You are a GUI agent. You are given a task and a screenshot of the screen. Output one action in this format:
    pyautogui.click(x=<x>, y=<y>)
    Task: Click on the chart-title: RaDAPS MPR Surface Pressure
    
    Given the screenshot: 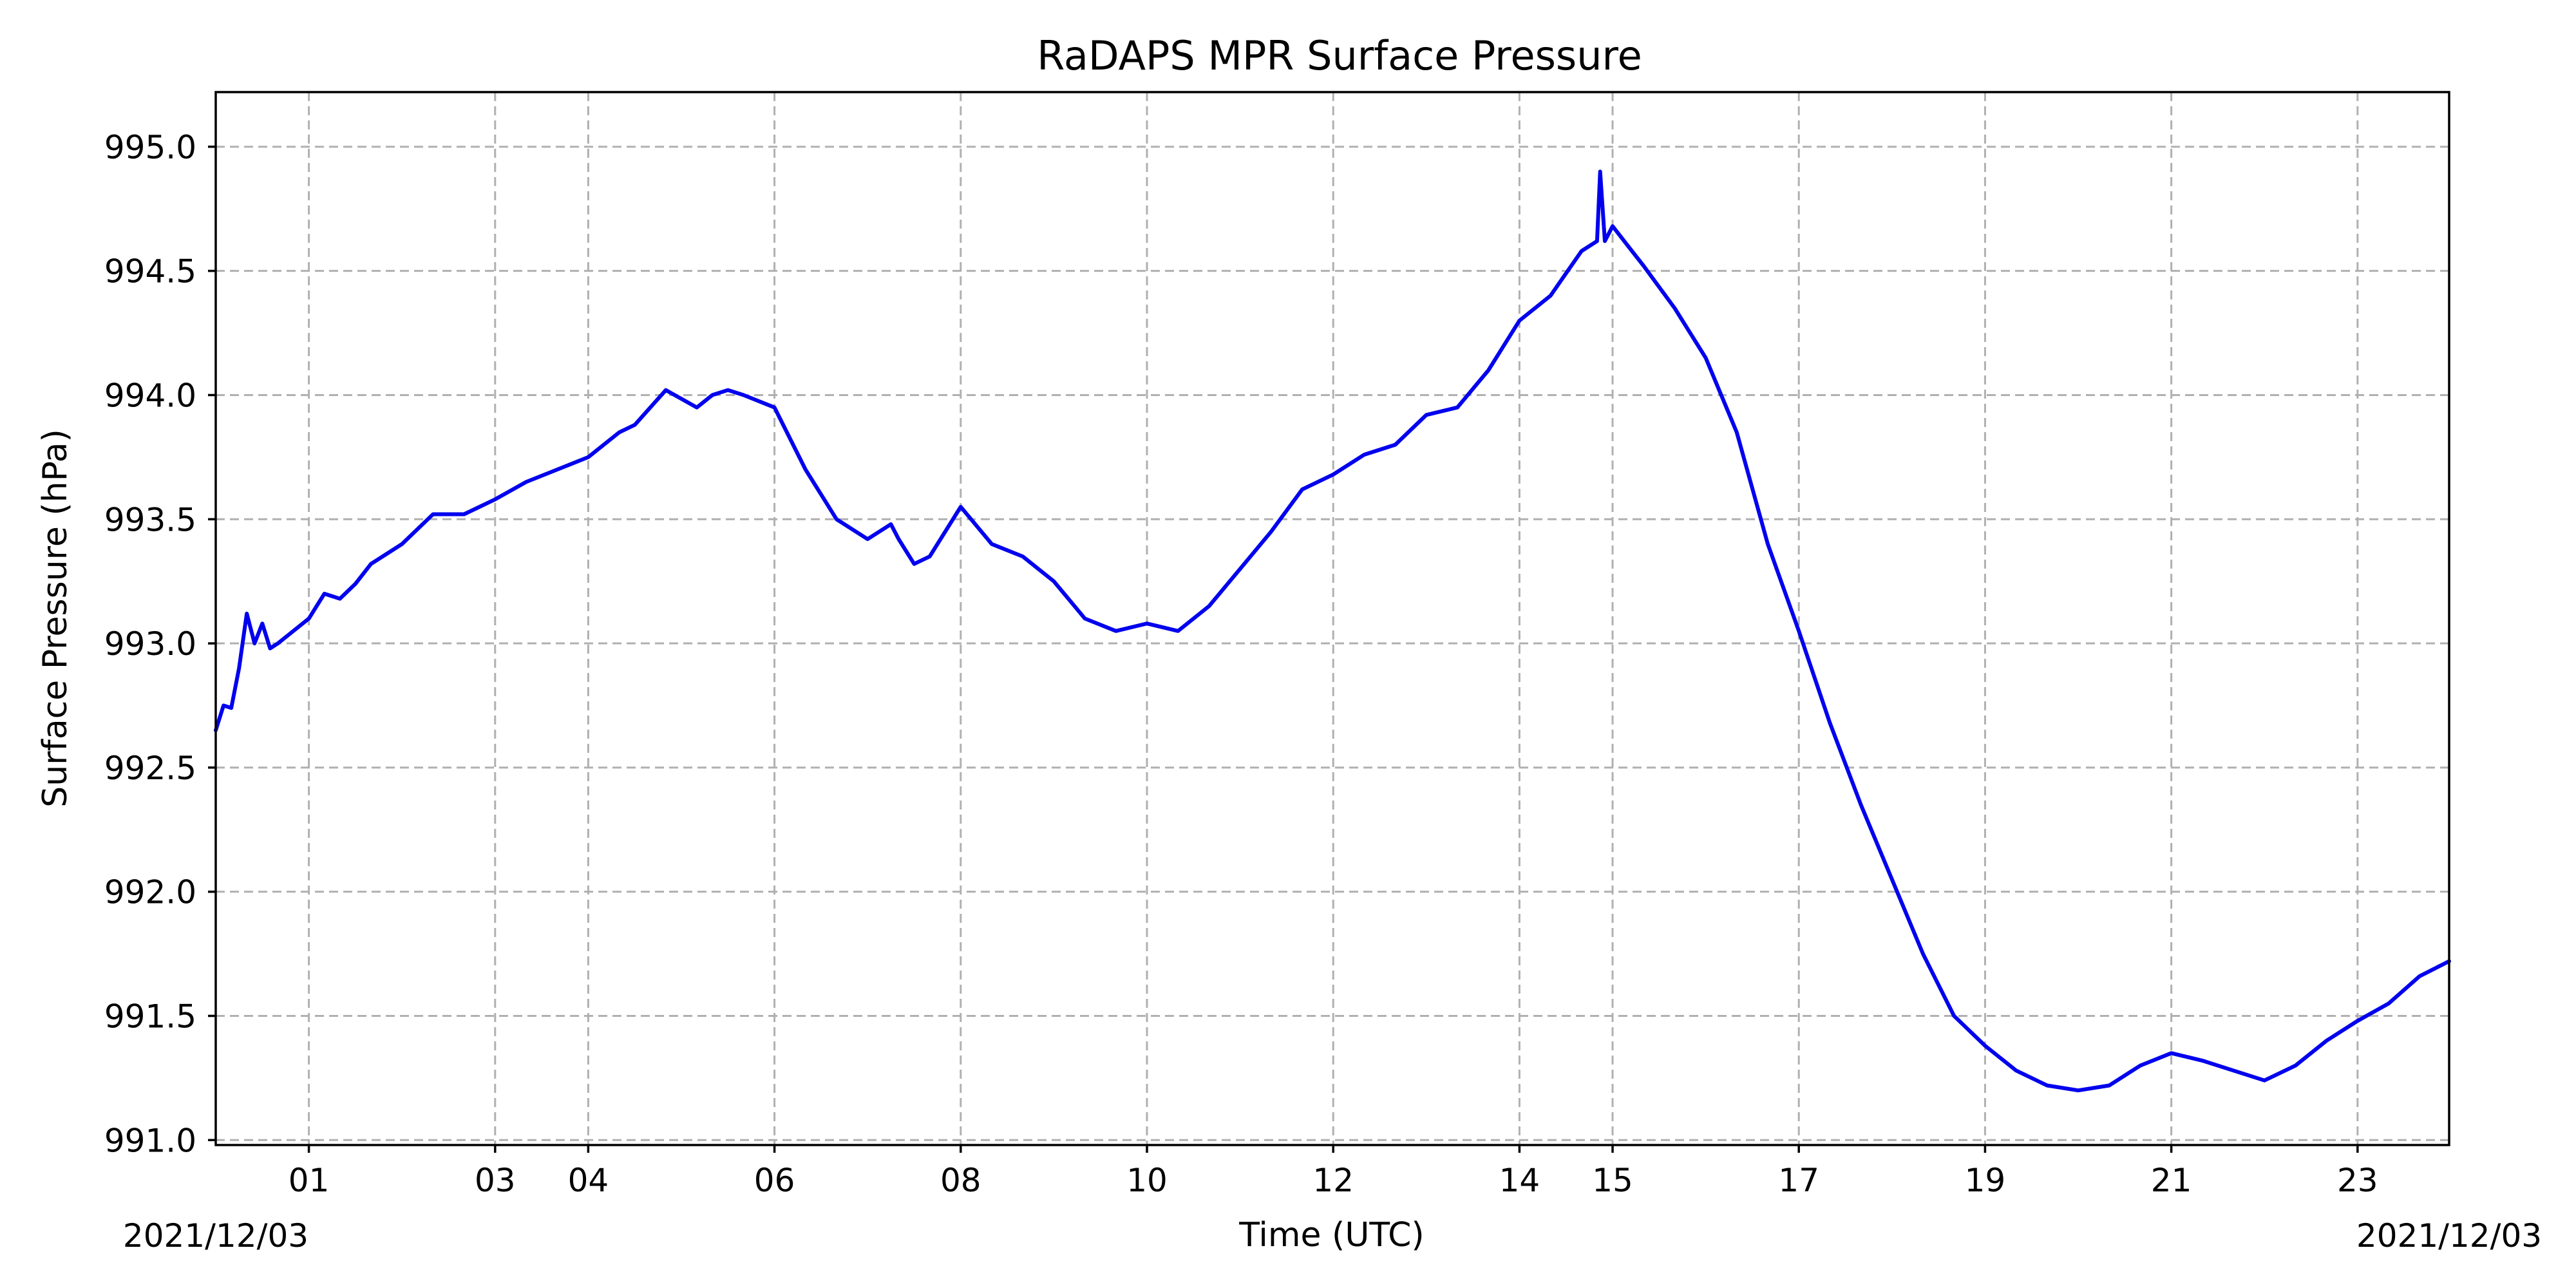 What is the action you would take?
    pyautogui.click(x=1339, y=56)
    